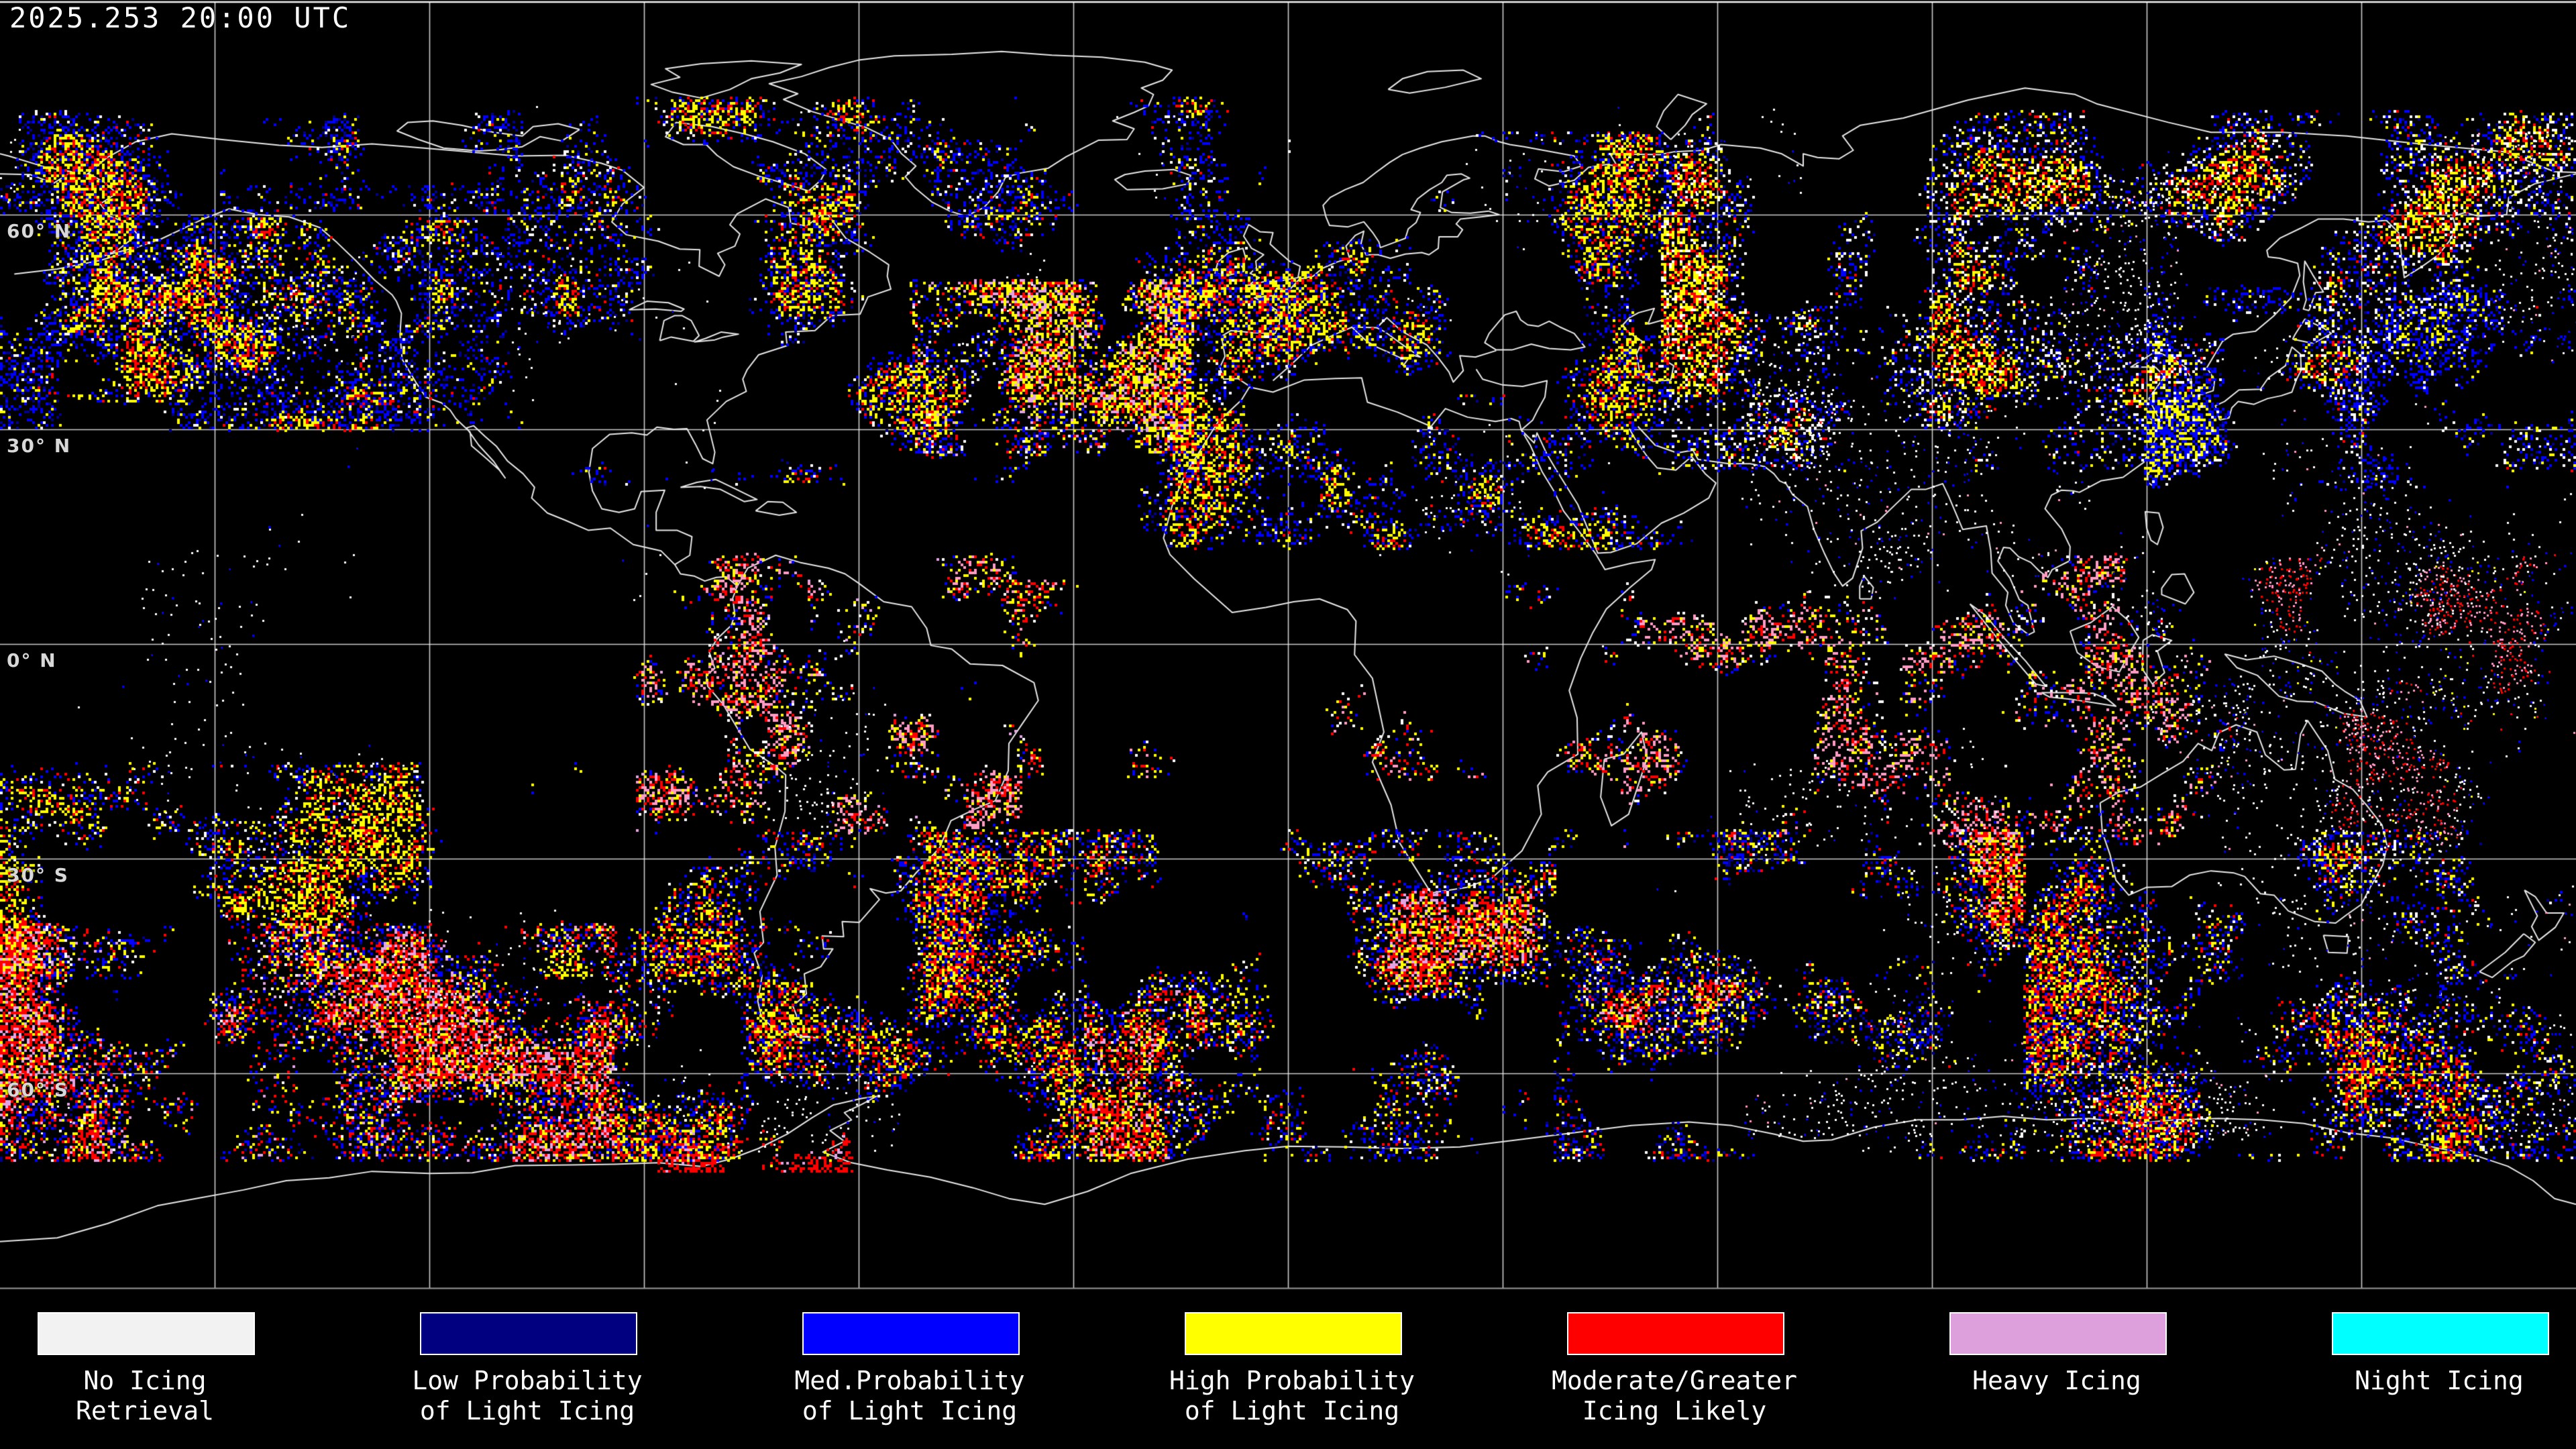 The width and height of the screenshot is (2576, 1449). I want to click on legend-label: Night Icing, so click(2439, 1380).